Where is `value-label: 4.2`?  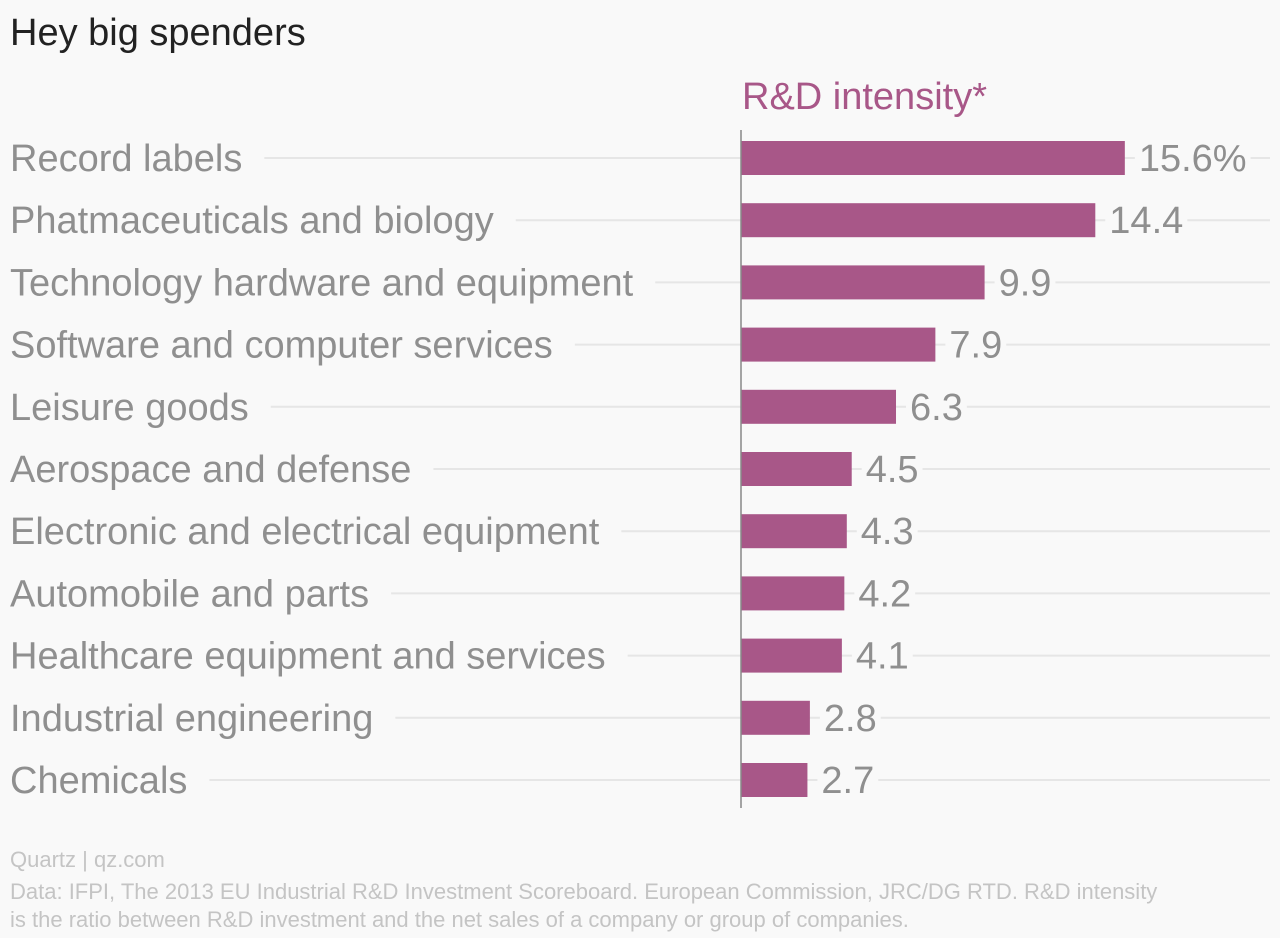 value-label: 4.2 is located at coordinates (884, 594).